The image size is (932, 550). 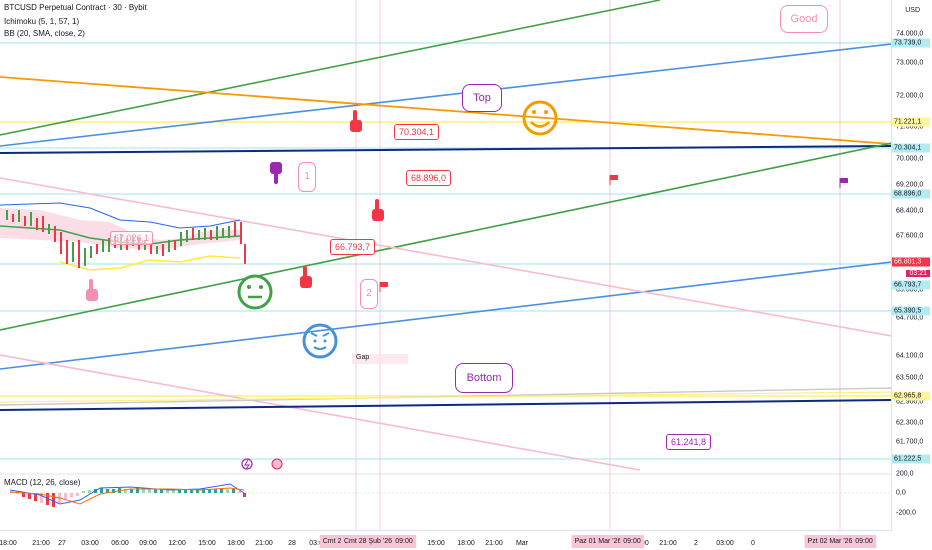 What do you see at coordinates (910, 159) in the screenshot?
I see `price-tick-label: 70.000,0` at bounding box center [910, 159].